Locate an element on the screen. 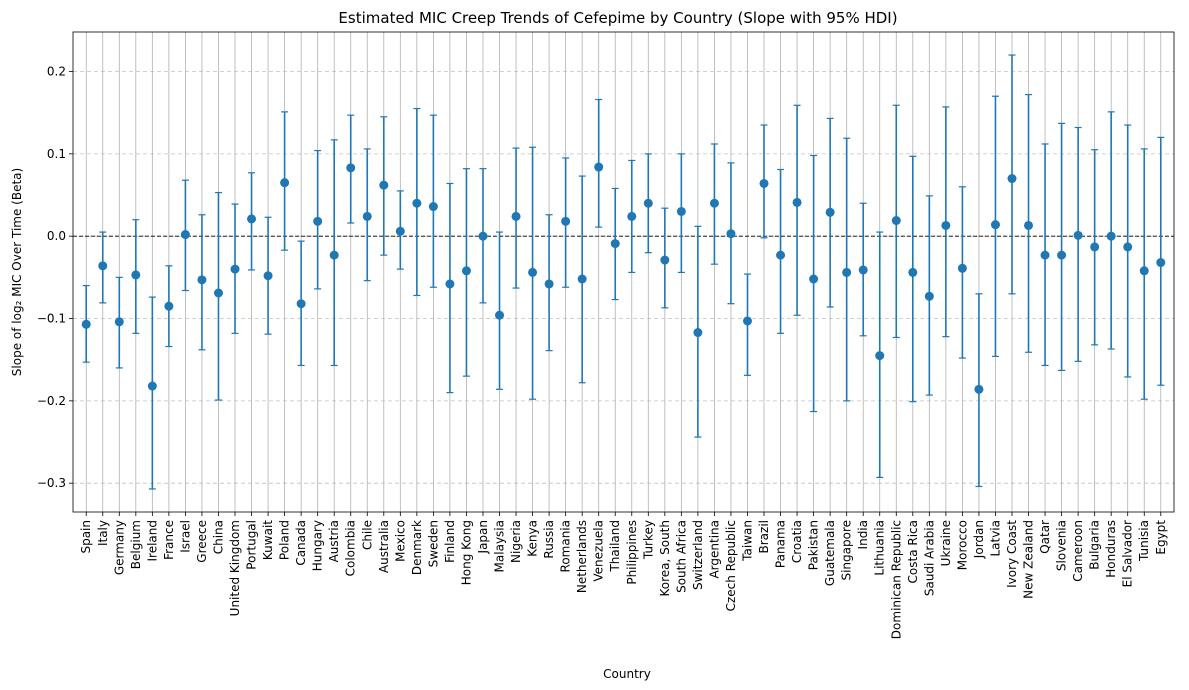  x-tick-label: Czech Republic is located at coordinates (731, 565).